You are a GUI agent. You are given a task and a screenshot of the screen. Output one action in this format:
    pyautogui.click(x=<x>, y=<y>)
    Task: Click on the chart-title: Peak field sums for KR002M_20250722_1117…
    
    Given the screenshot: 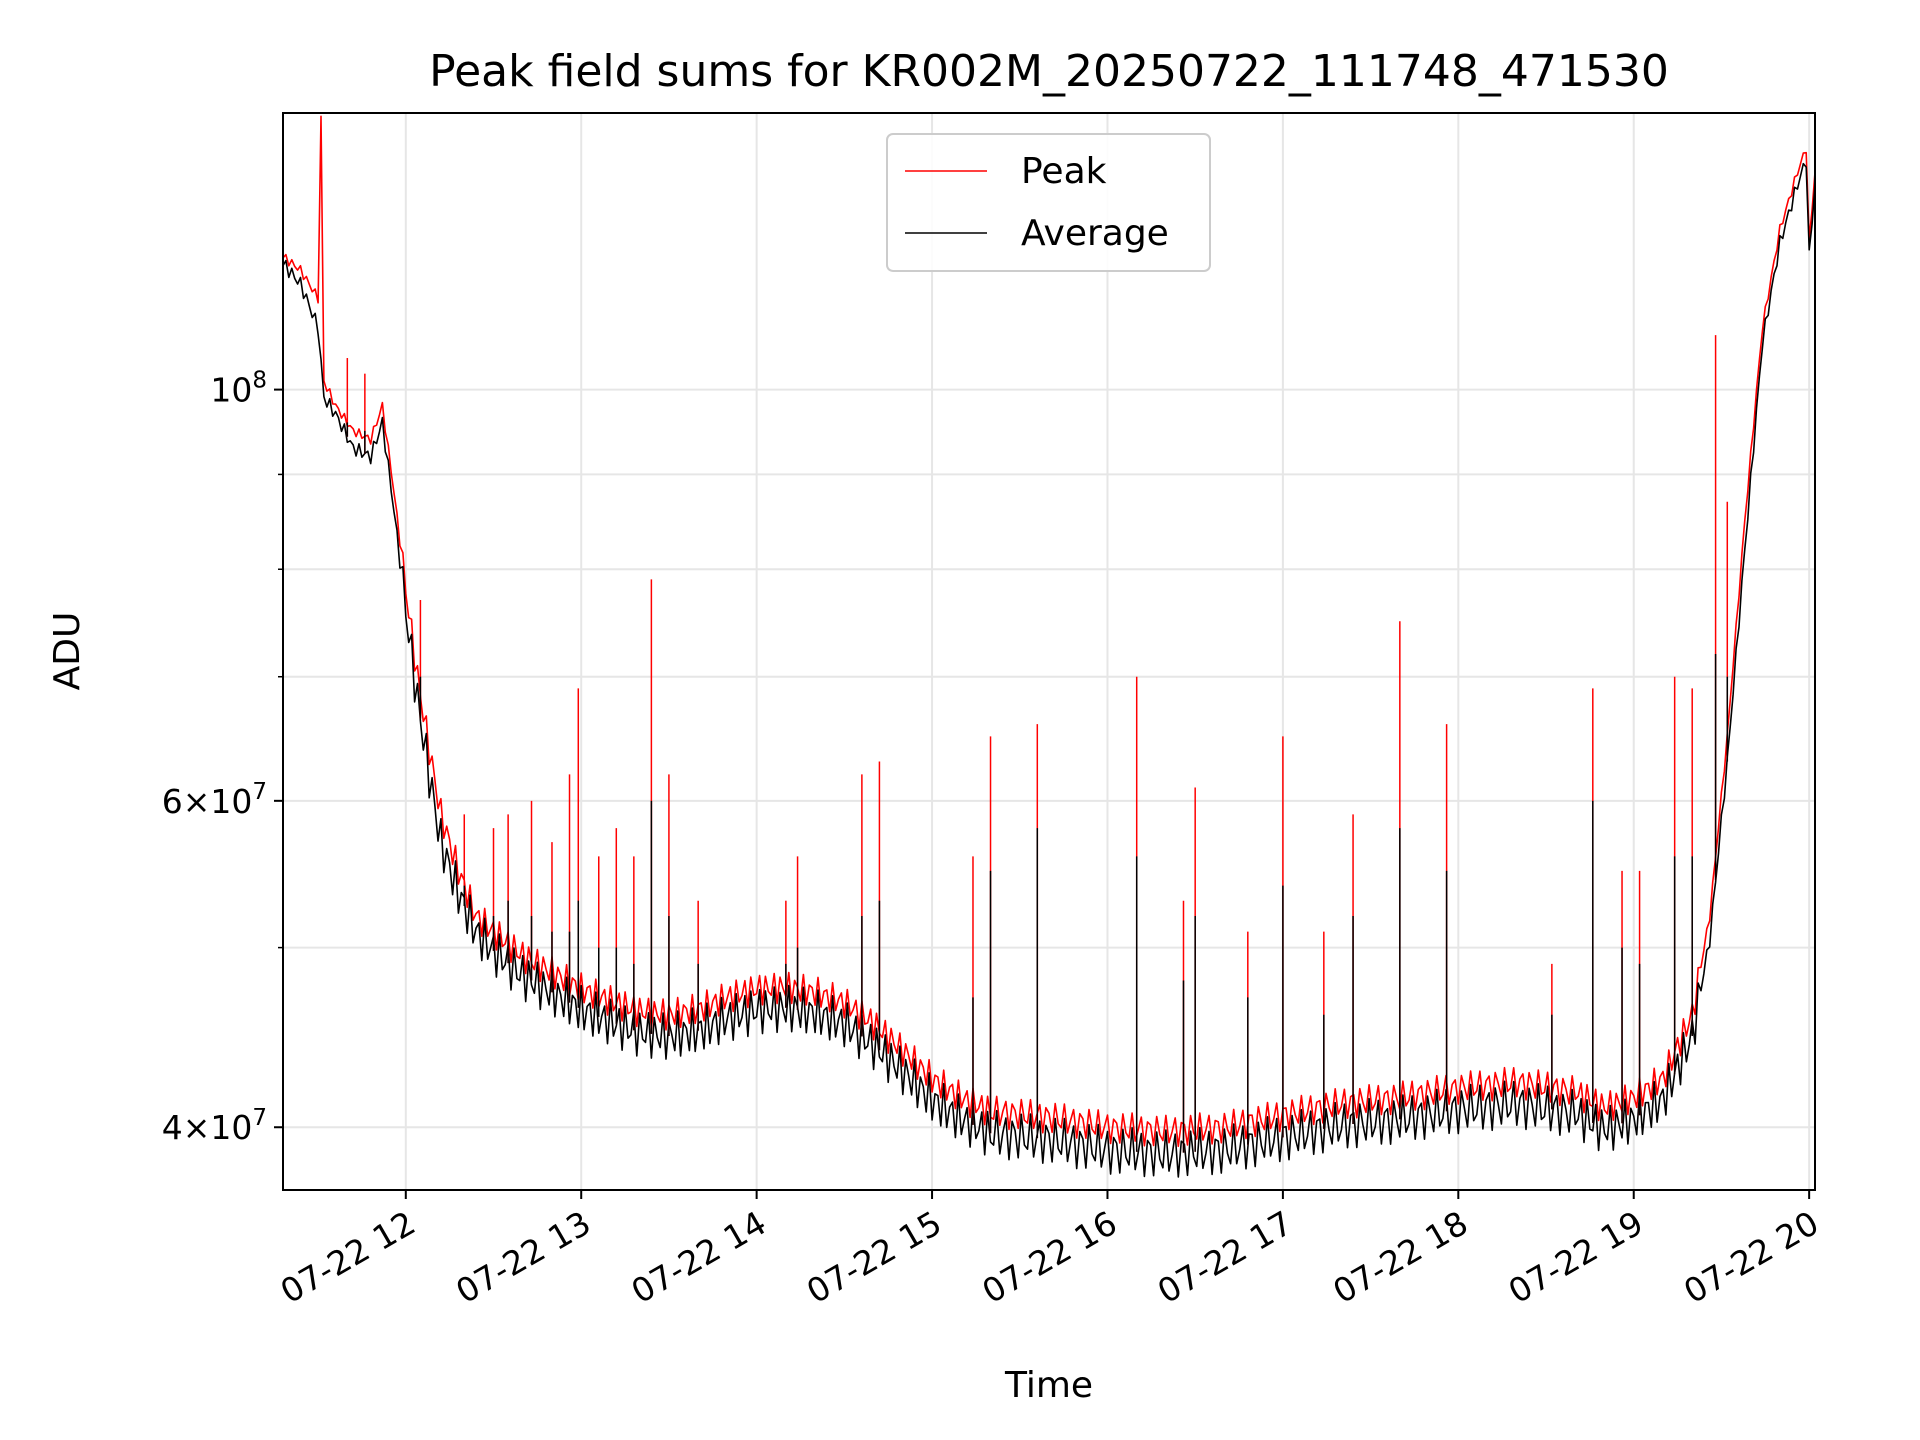 What is the action you would take?
    pyautogui.click(x=1049, y=71)
    